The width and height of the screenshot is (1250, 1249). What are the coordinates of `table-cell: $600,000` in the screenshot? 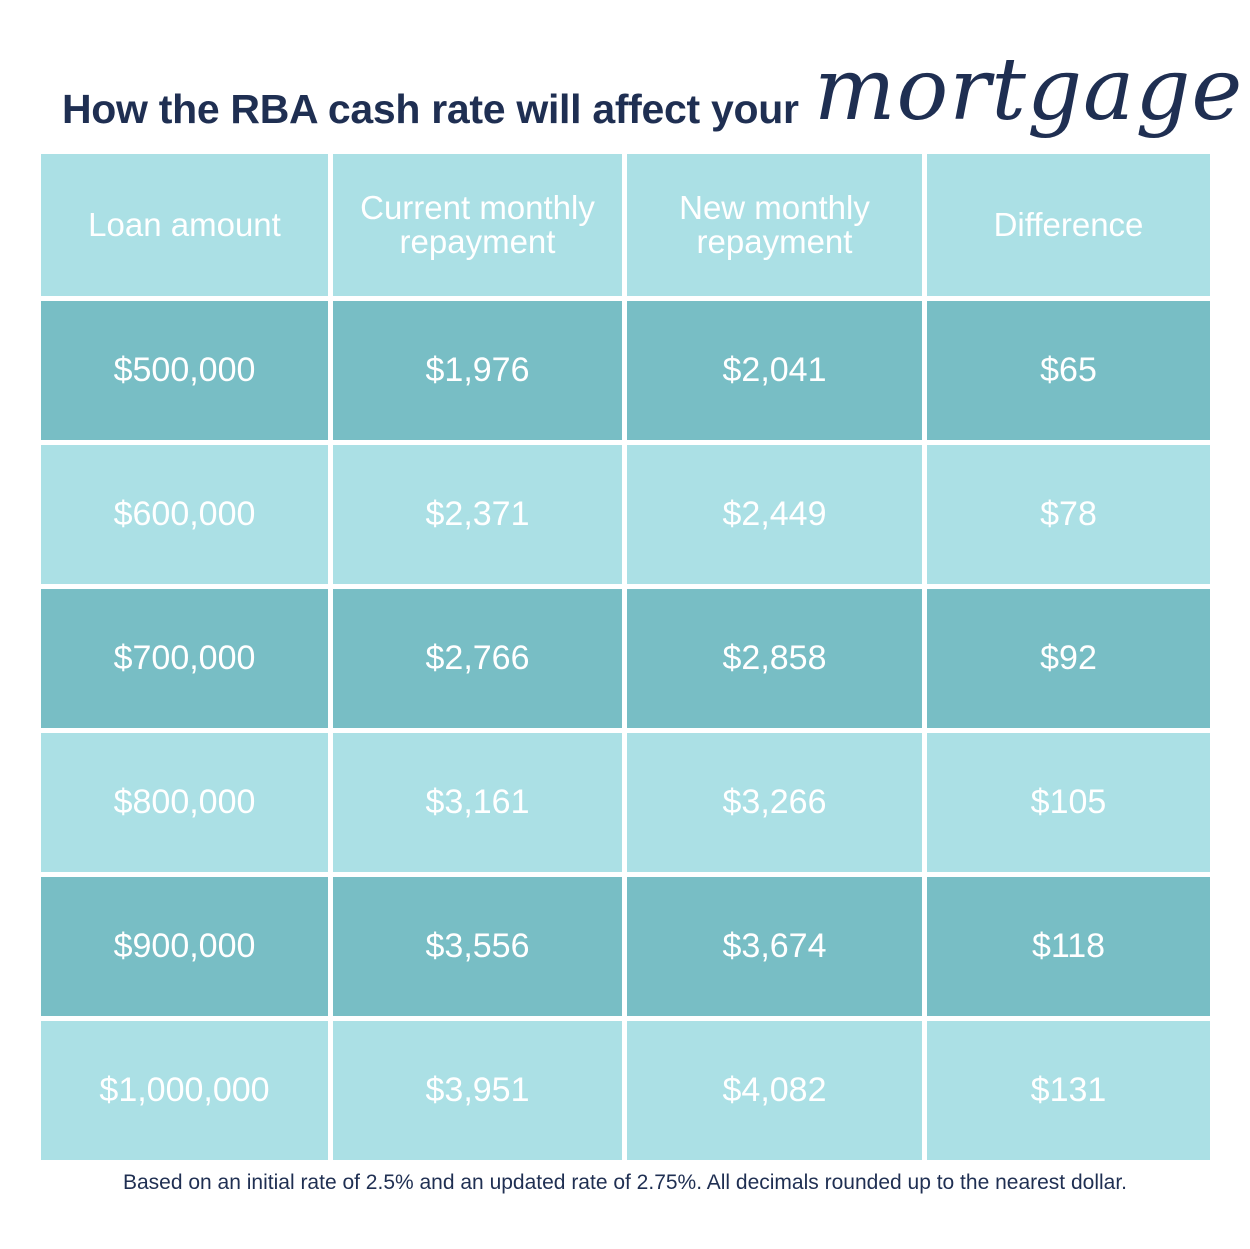 It's located at (184, 514).